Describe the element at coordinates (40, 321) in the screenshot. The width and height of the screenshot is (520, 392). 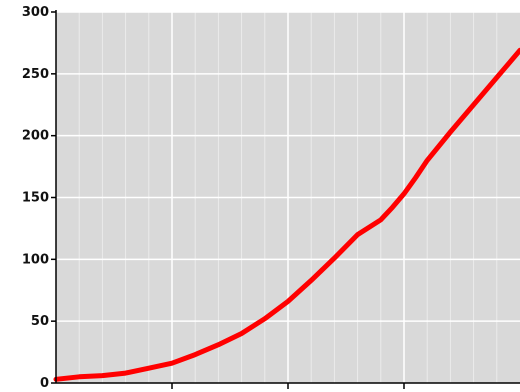
I see `y-tick-label: 50` at that location.